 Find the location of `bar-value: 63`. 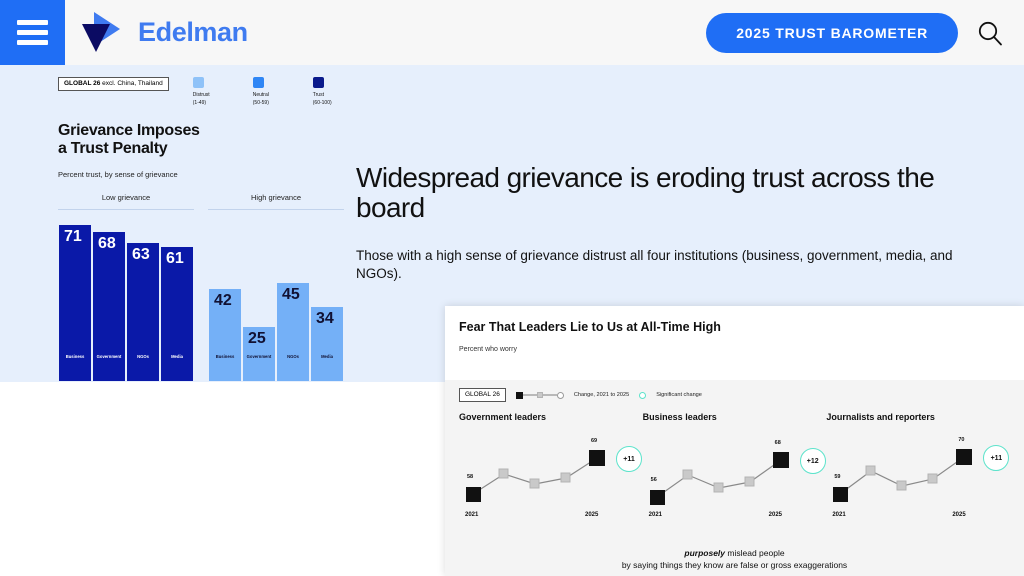

bar-value: 63 is located at coordinates (141, 254).